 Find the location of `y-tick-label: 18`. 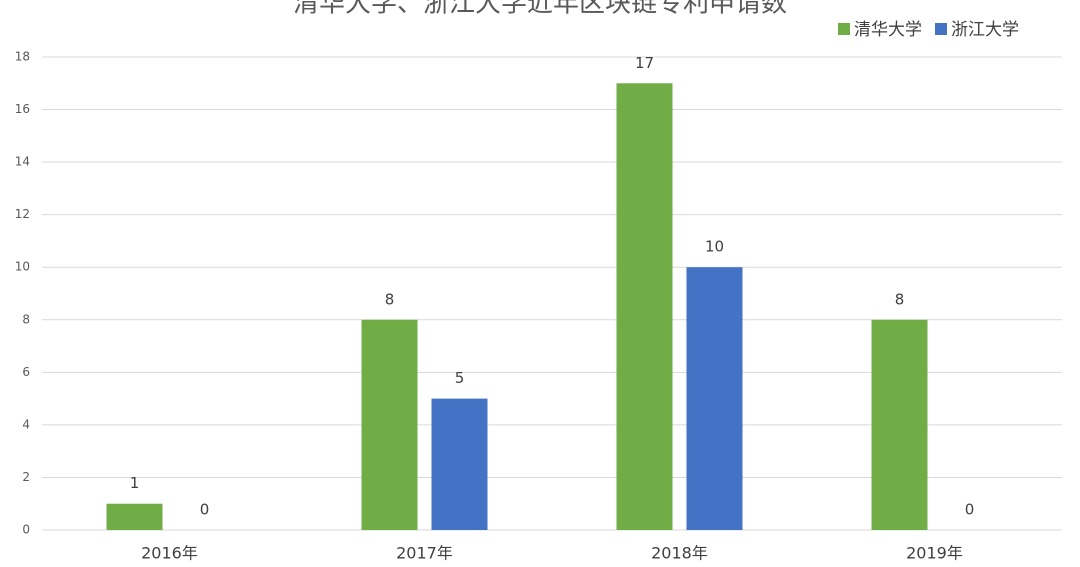

y-tick-label: 18 is located at coordinates (22, 57).